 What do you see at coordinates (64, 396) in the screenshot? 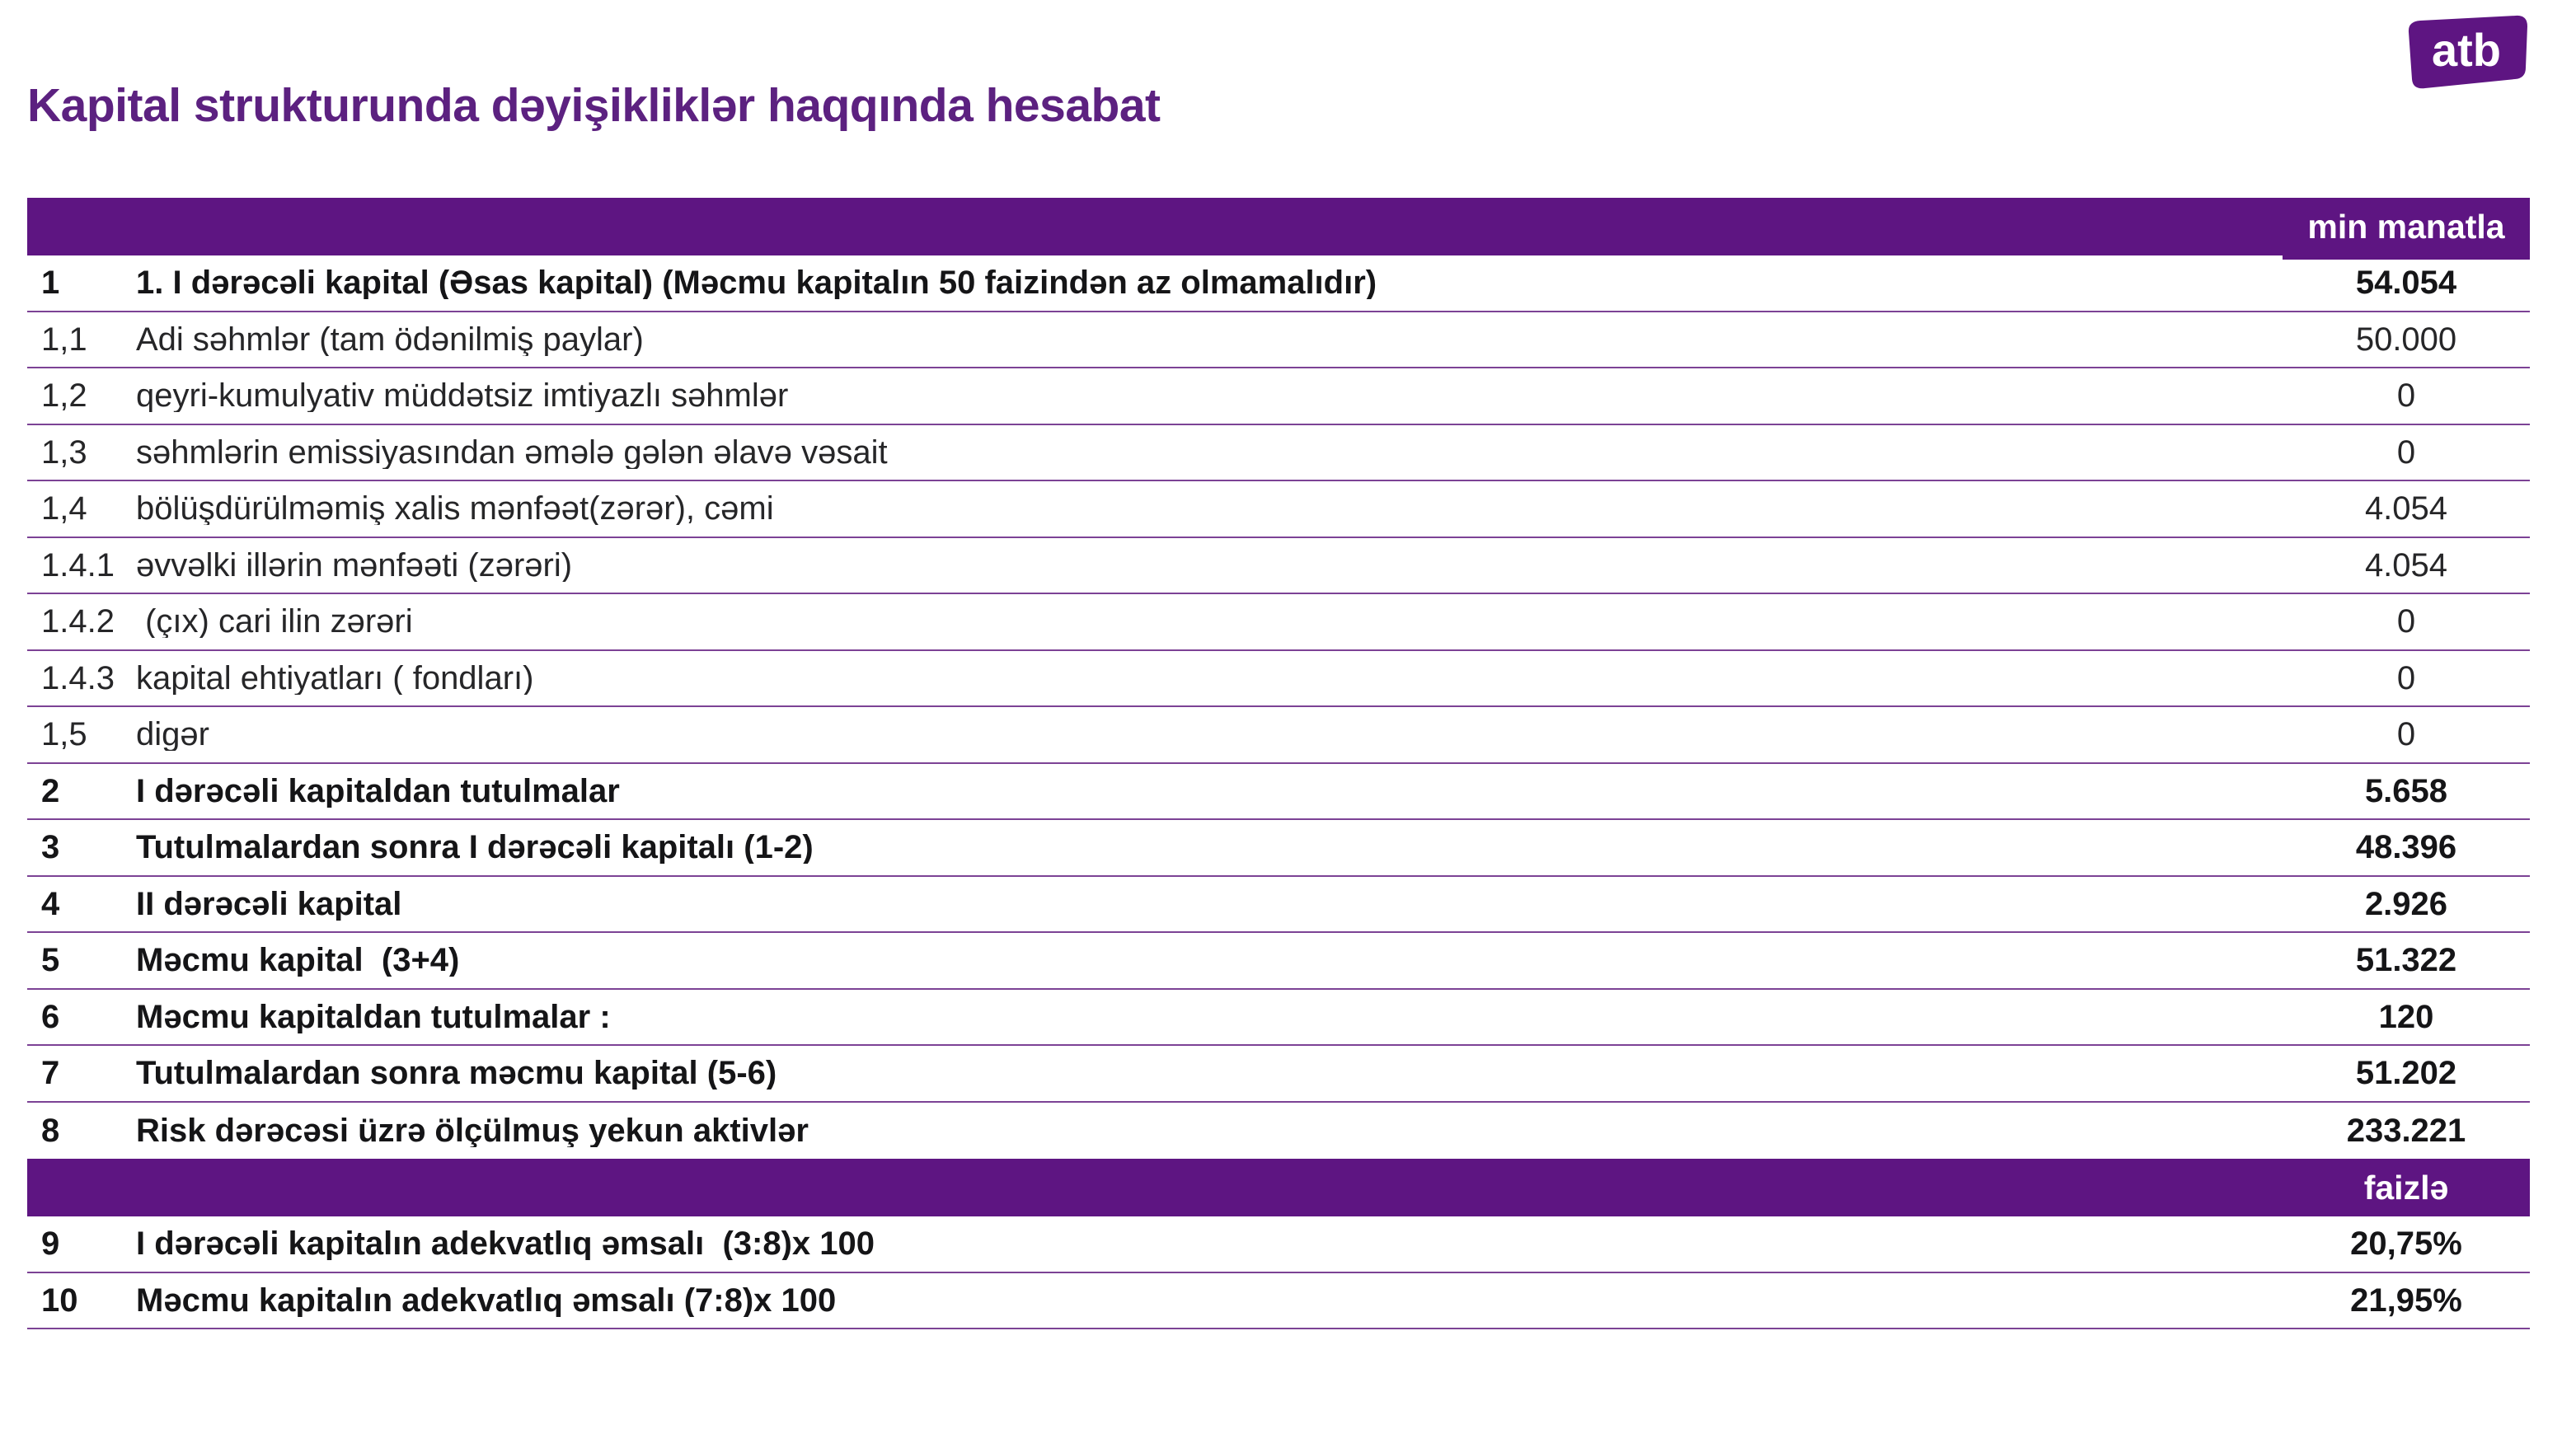
I see `row-number: 1,2` at bounding box center [64, 396].